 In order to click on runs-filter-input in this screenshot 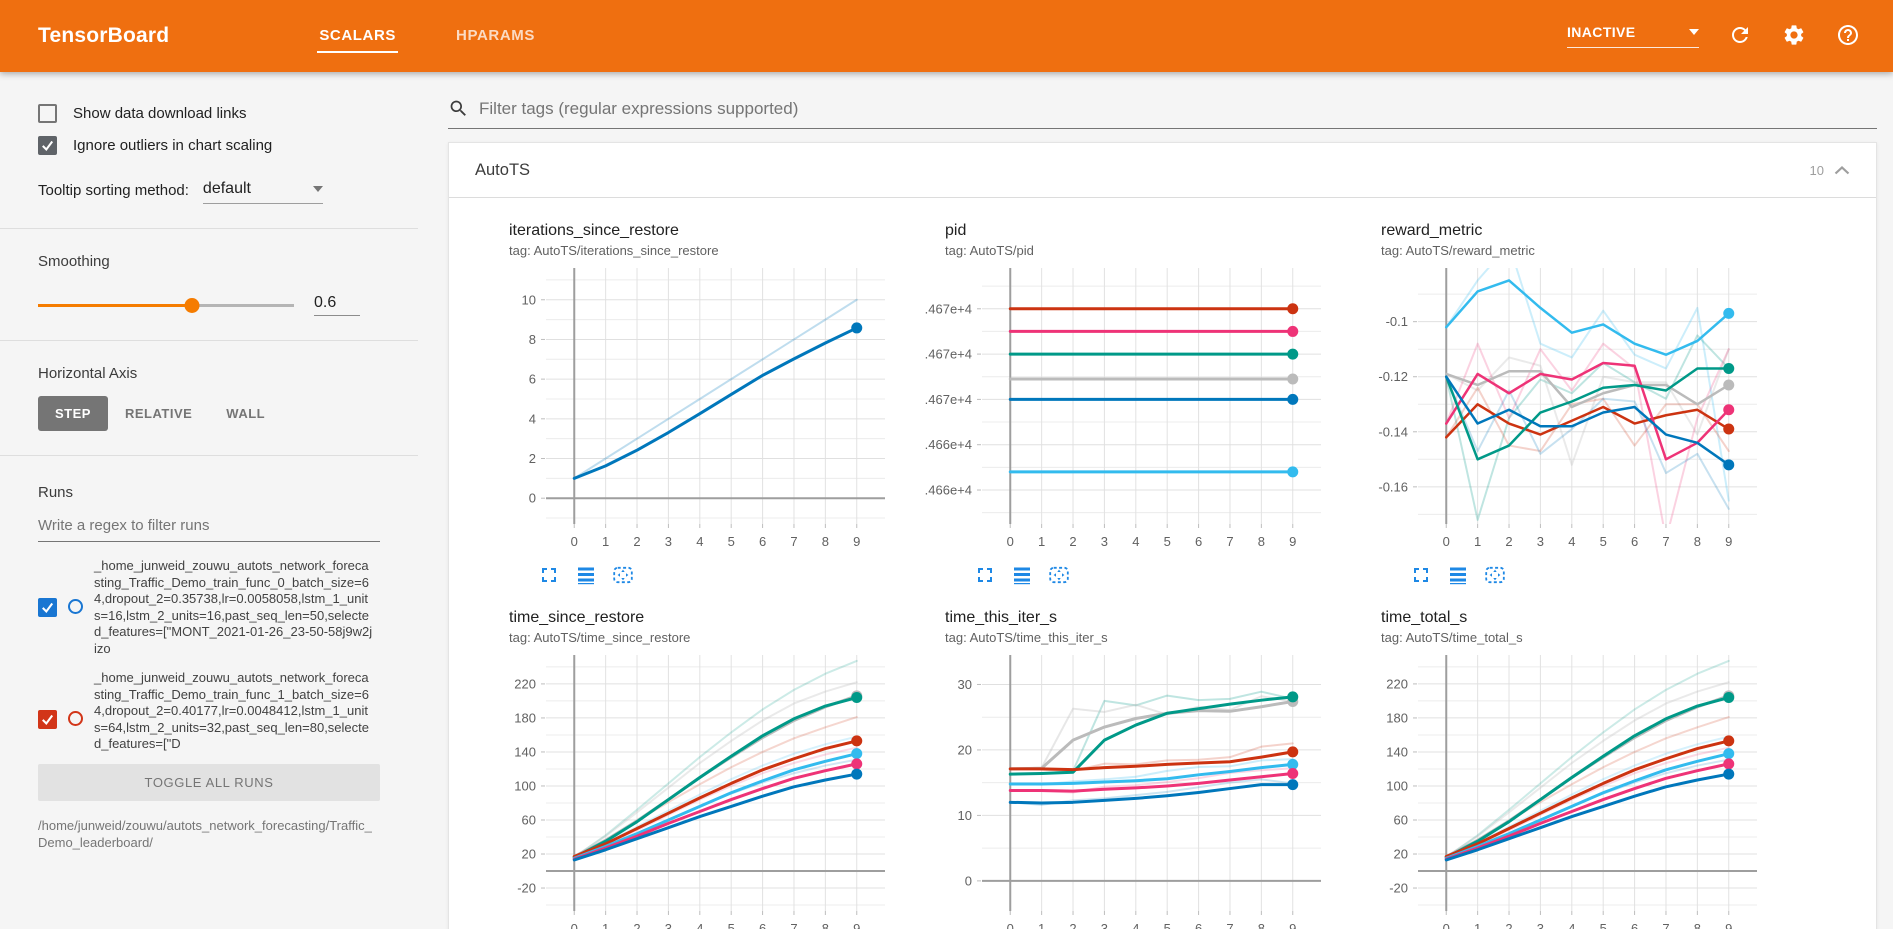, I will do `click(209, 529)`.